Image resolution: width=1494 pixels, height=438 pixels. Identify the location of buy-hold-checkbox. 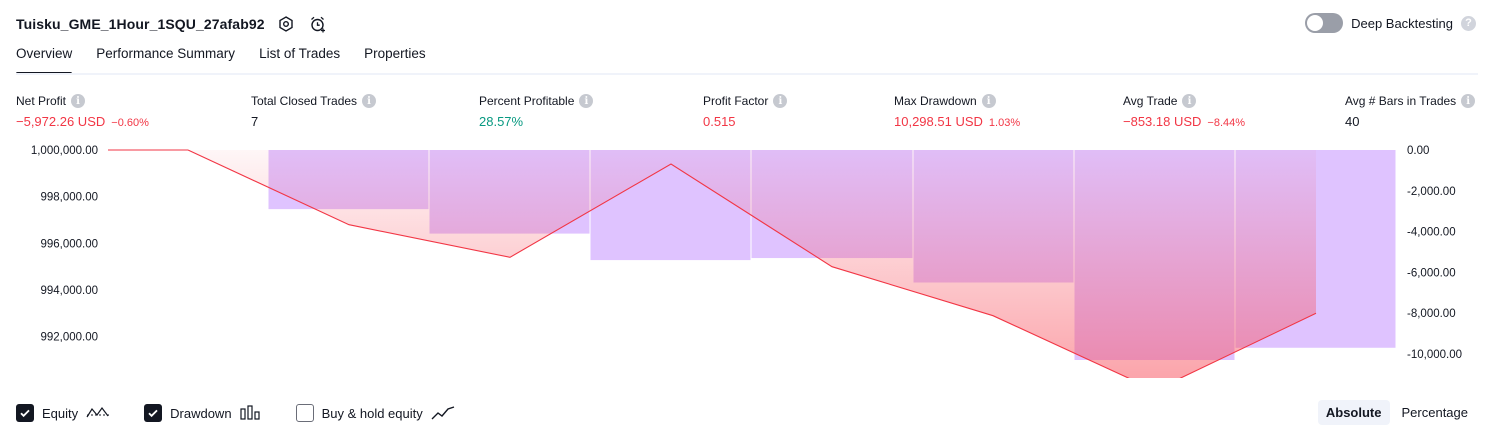
(304, 413).